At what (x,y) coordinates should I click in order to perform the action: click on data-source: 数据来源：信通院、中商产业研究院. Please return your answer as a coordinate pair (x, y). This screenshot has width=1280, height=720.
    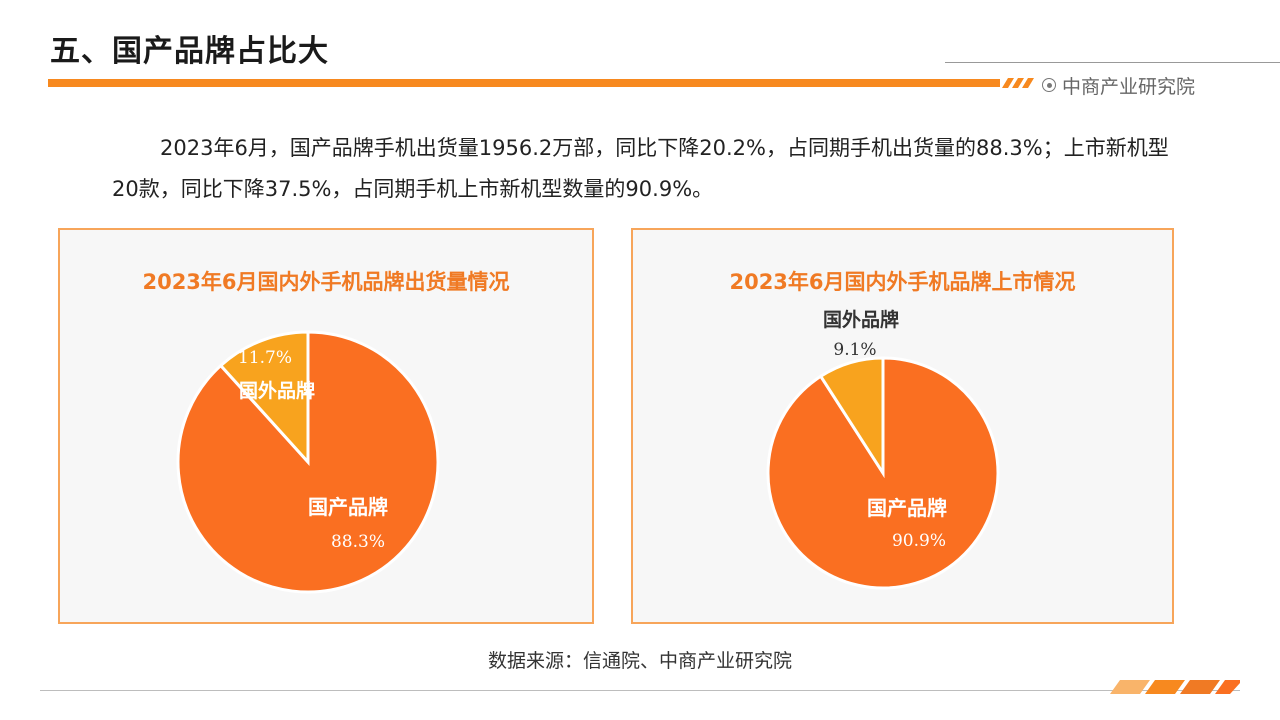
    Looking at the image, I should click on (639, 661).